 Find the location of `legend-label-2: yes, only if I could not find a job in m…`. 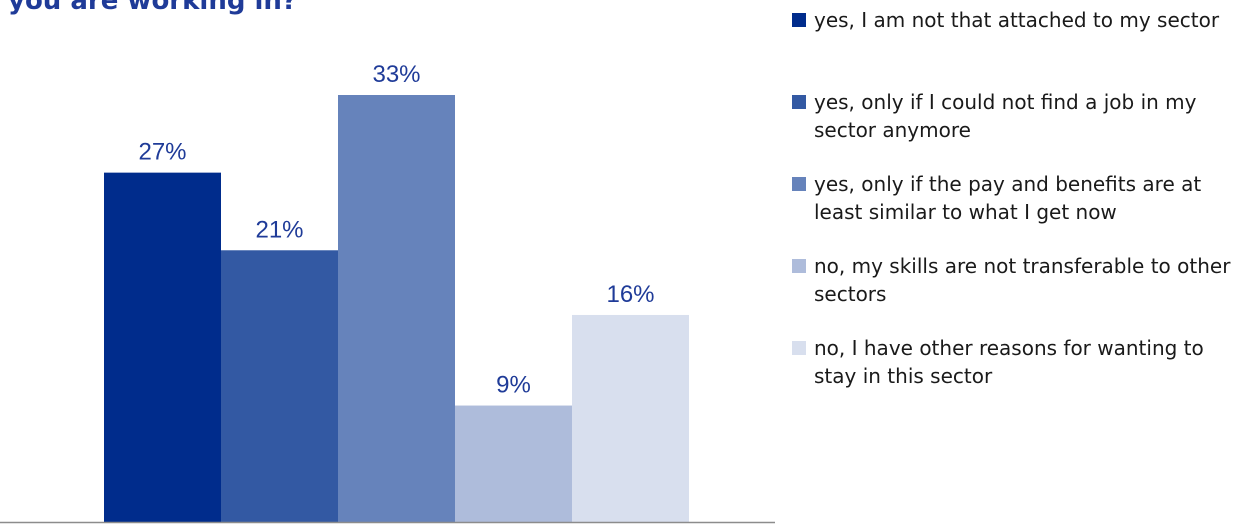

legend-label-2: yes, only if I could not find a job in m… is located at coordinates (1005, 116).